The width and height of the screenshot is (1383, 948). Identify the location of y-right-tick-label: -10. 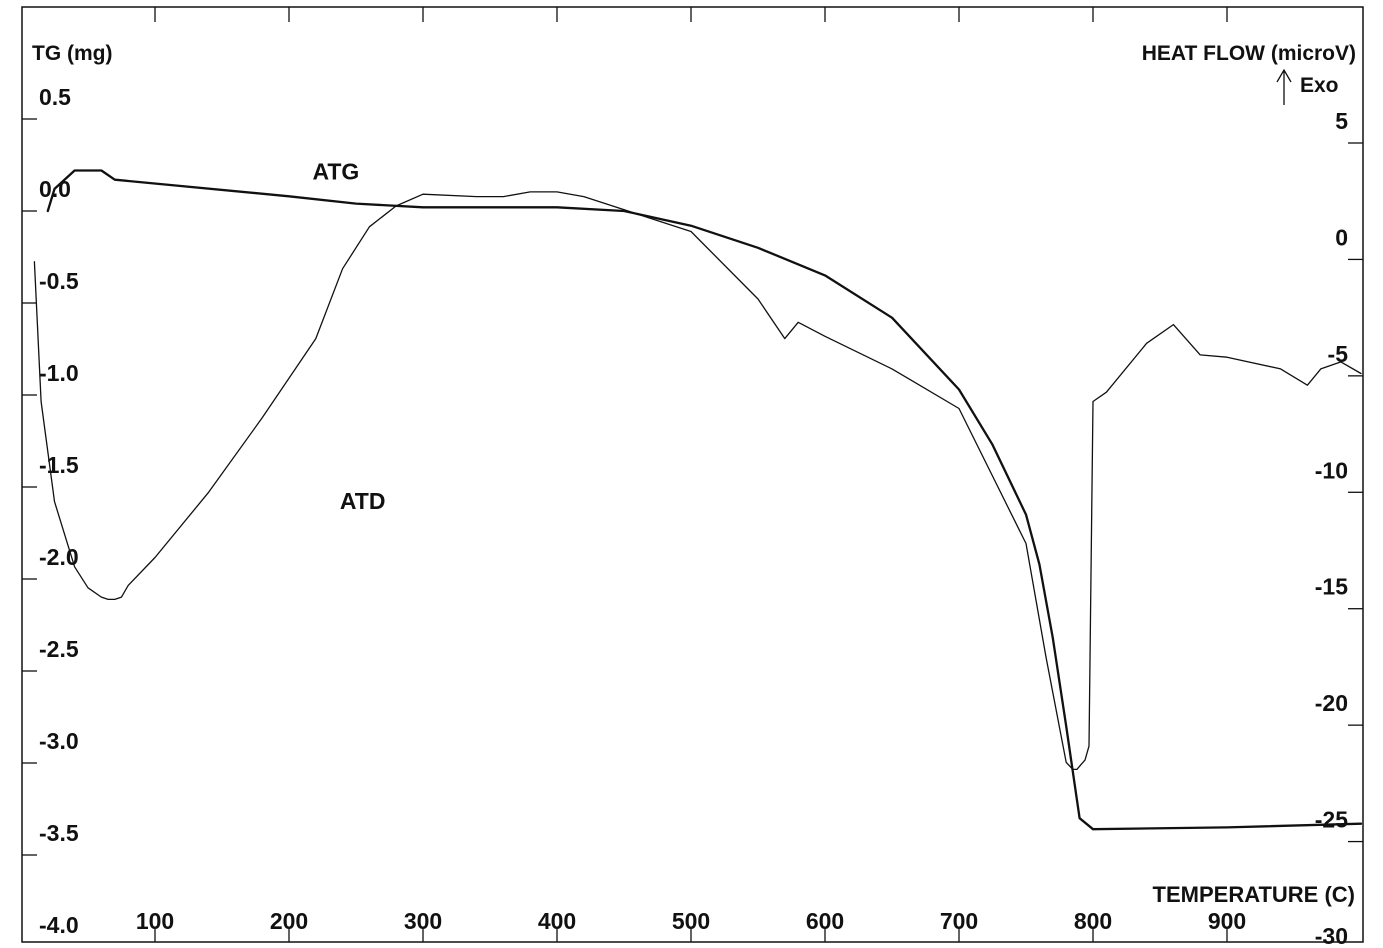
(1331, 470).